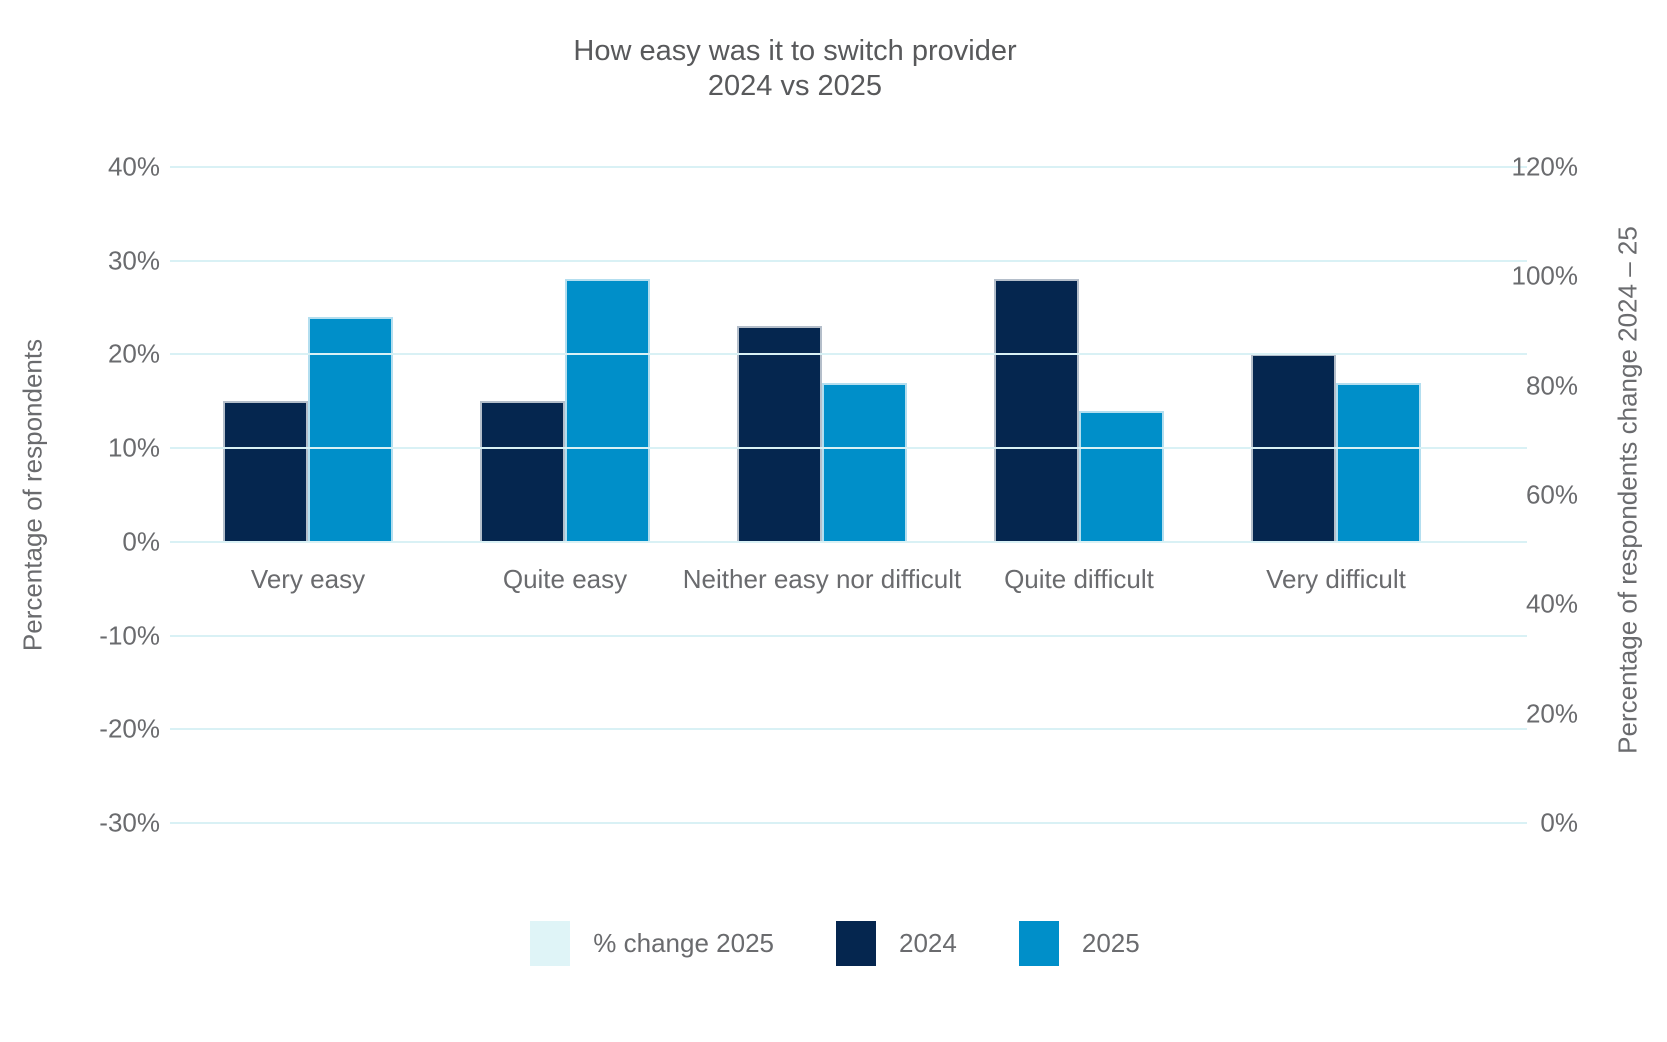 This screenshot has width=1667, height=1042. Describe the element at coordinates (308, 579) in the screenshot. I see `category-label: Very easy` at that location.